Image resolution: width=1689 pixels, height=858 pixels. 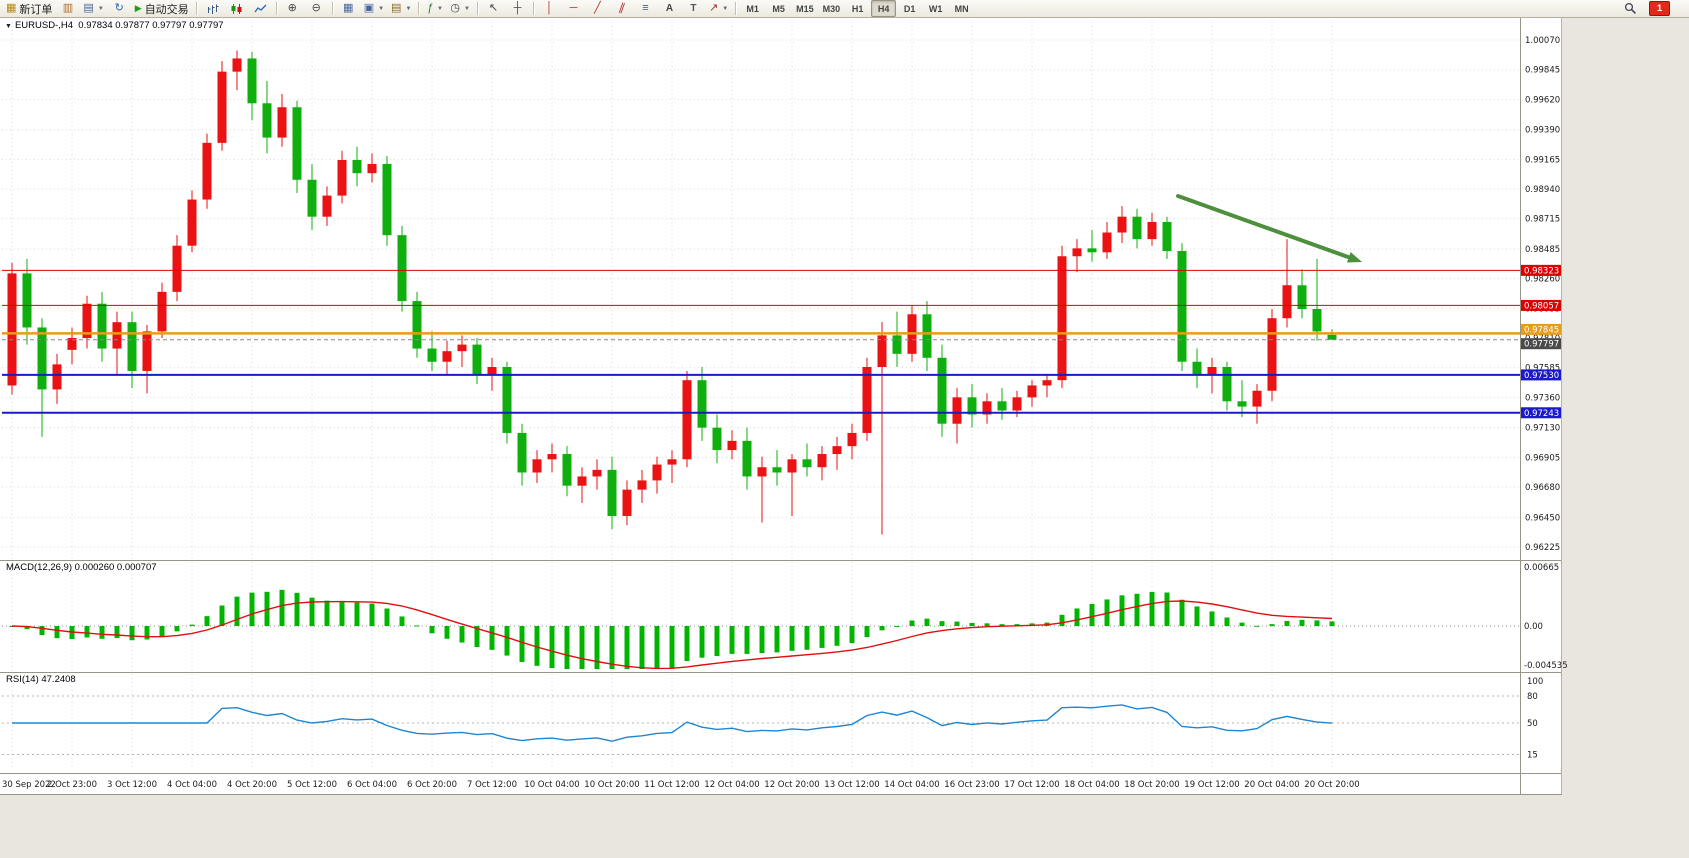 What do you see at coordinates (401, 8) in the screenshot?
I see `templates-button: ▤ ▼` at bounding box center [401, 8].